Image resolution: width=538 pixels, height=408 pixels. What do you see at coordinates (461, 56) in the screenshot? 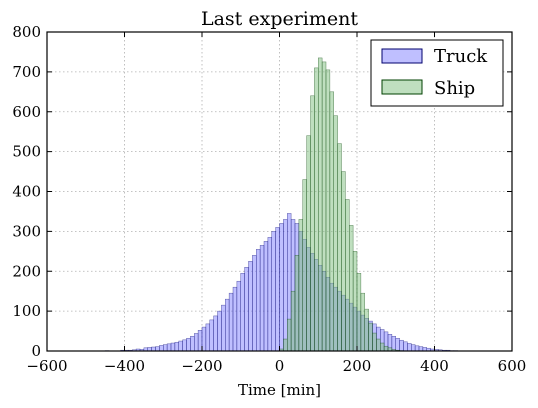
I see `legend-label-truck: Truck` at bounding box center [461, 56].